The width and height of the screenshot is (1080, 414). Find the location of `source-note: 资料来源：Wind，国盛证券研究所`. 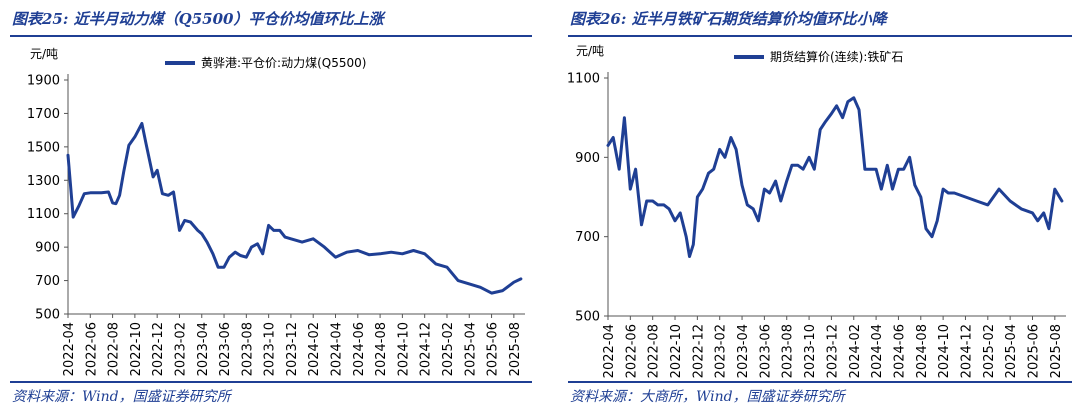

source-note: 资料来源：Wind，国盛证券研究所 is located at coordinates (121, 397).